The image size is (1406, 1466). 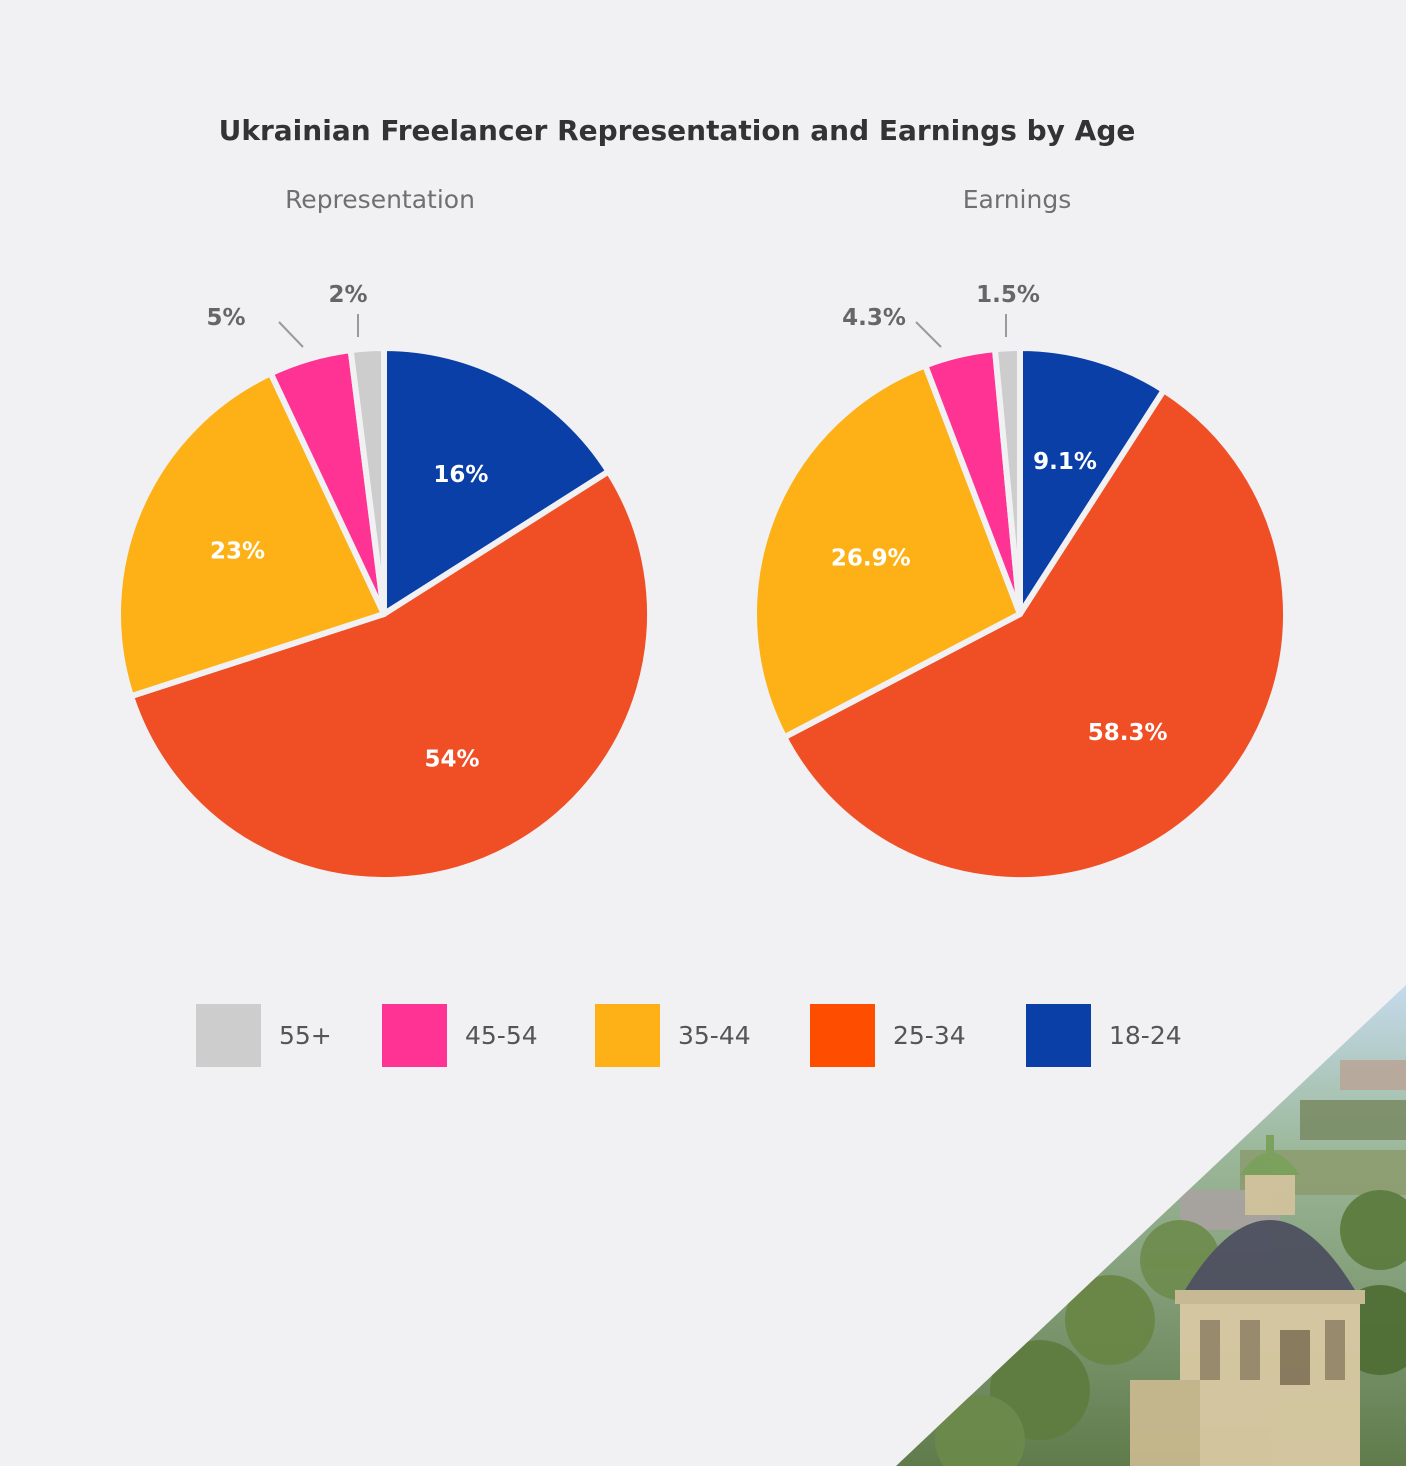 I want to click on slice-label-25-34: 54%, so click(x=451, y=759).